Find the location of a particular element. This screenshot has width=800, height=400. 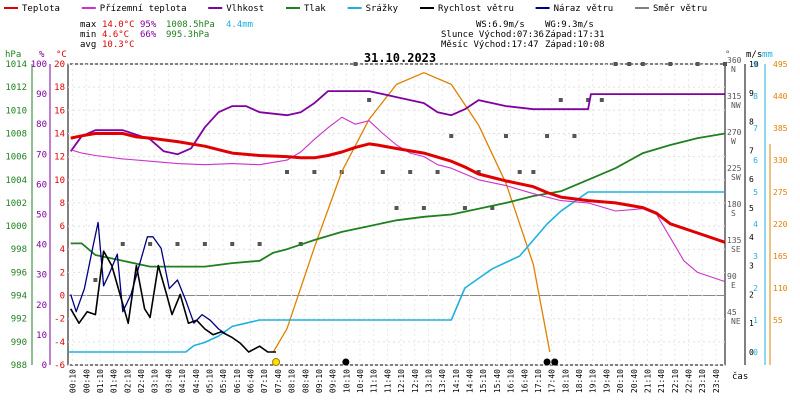

temp-tick-label: 18 is located at coordinates (59, 88).